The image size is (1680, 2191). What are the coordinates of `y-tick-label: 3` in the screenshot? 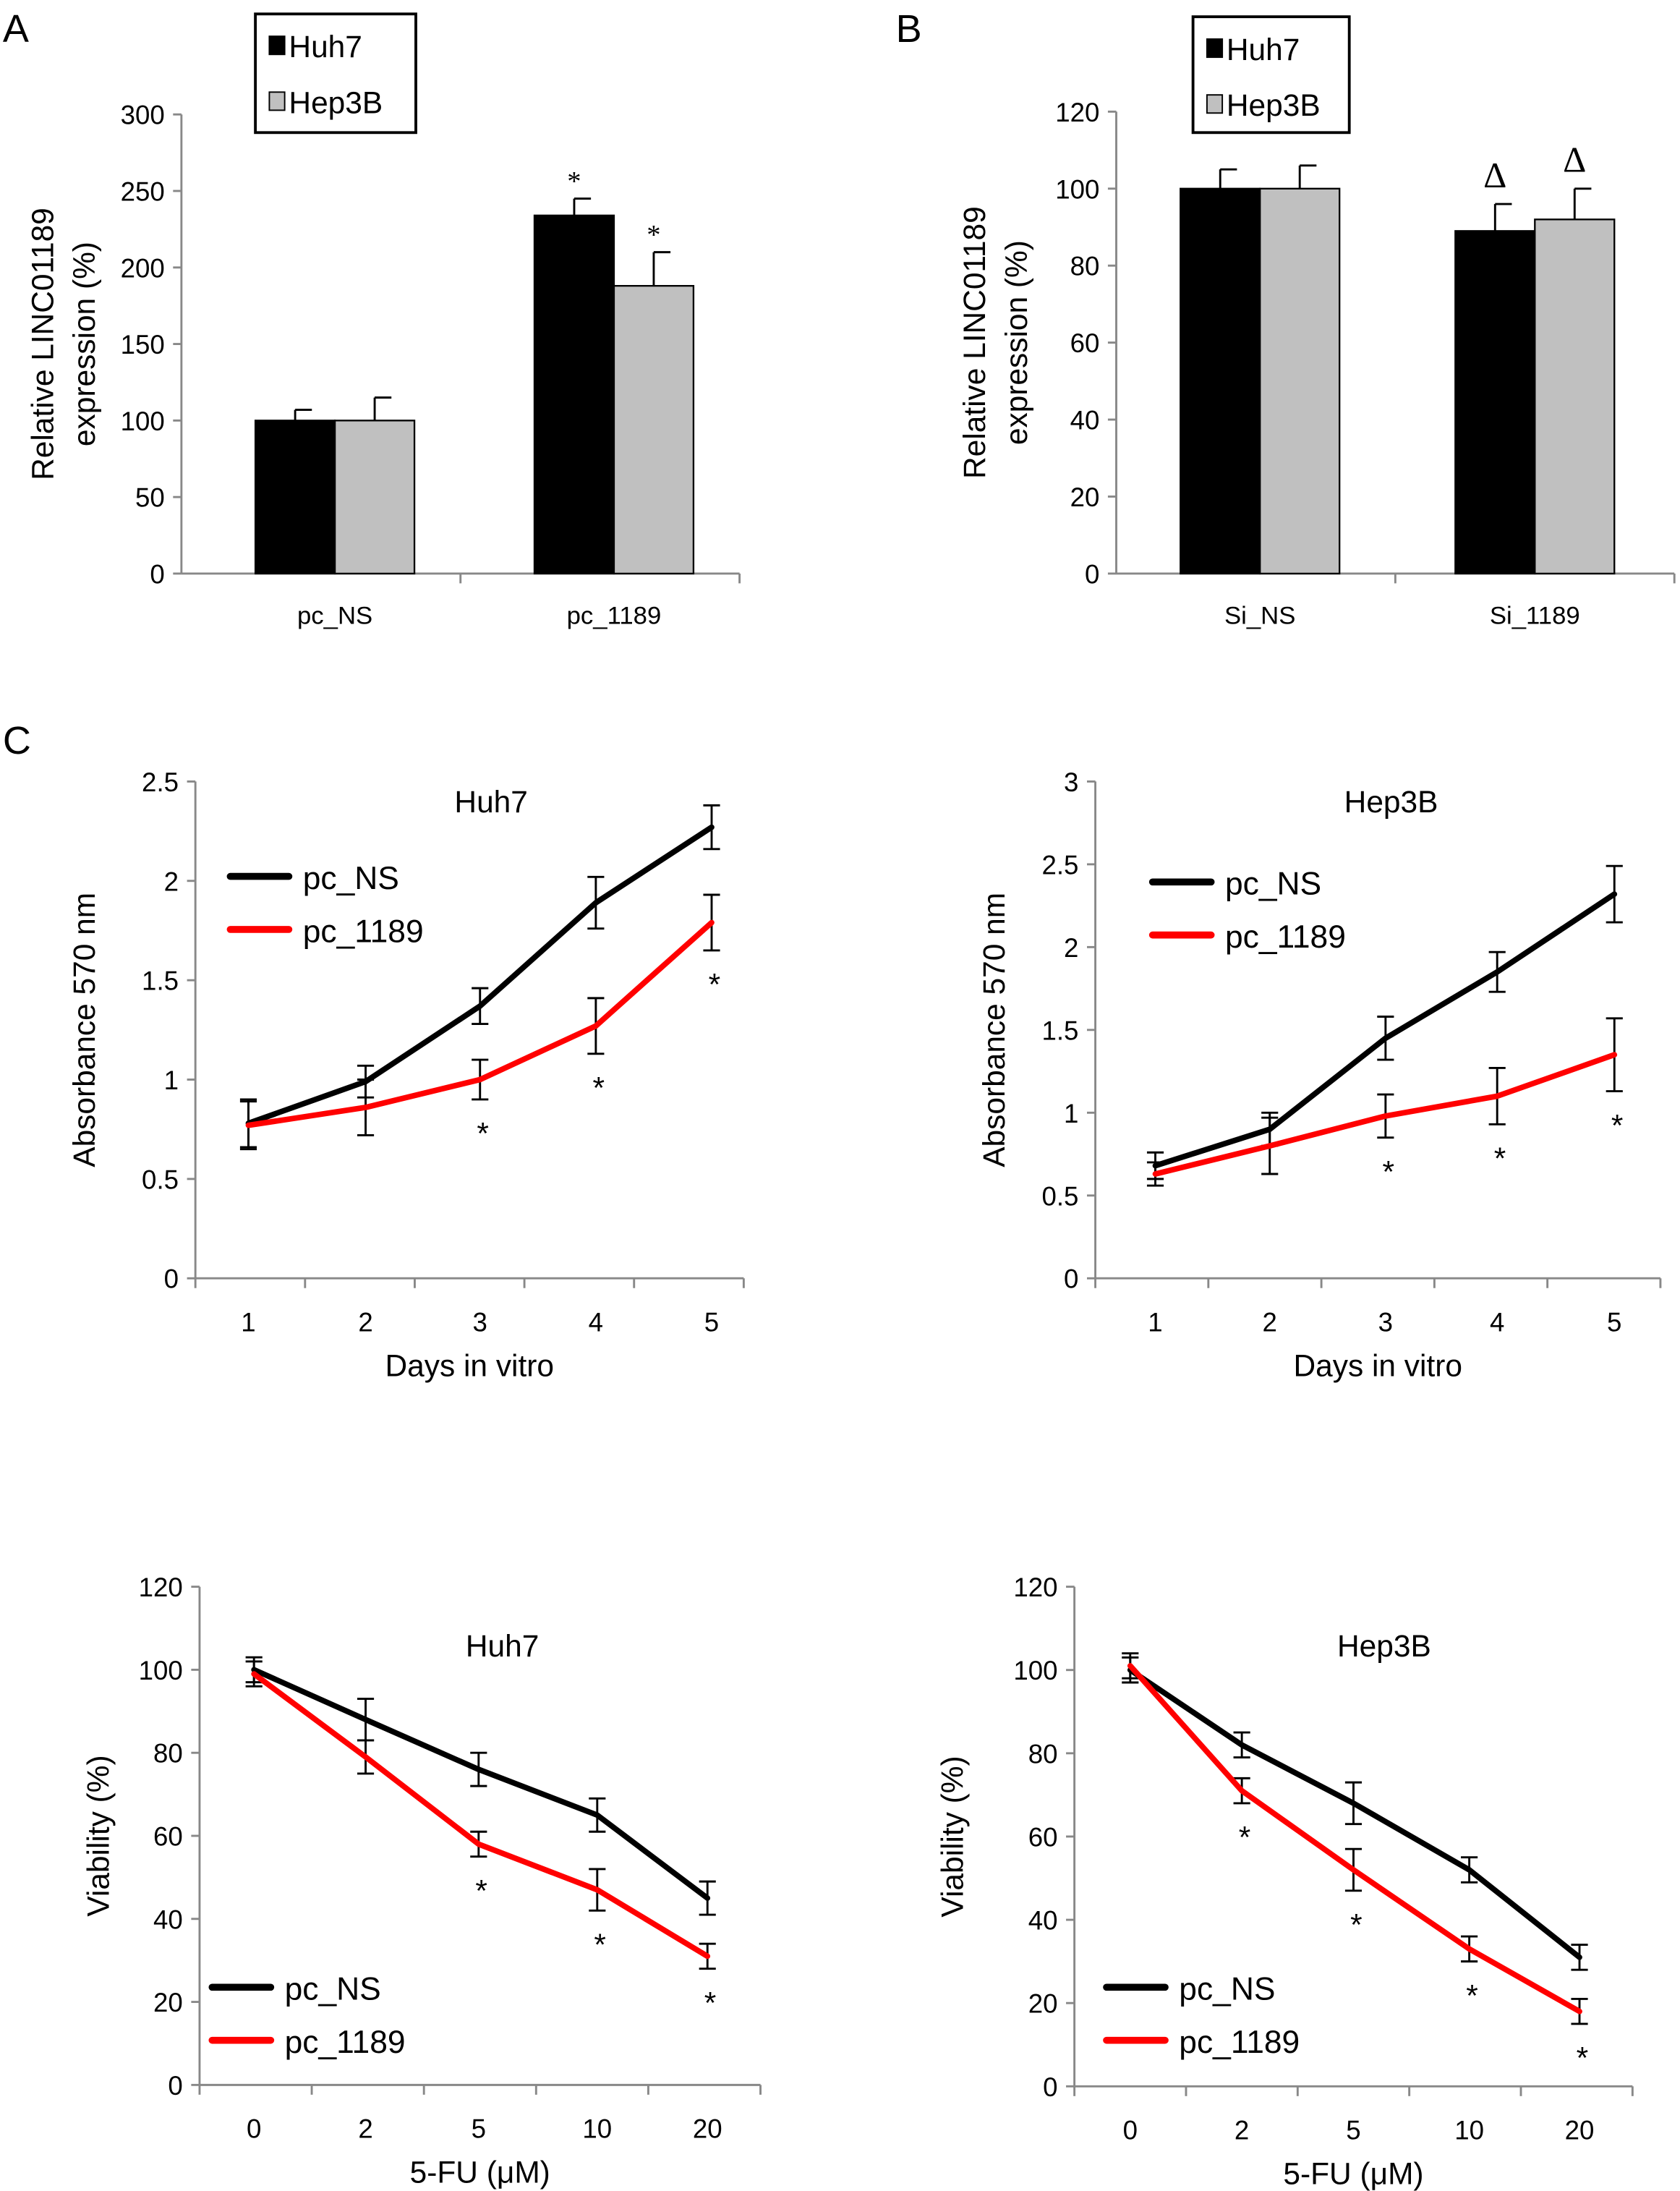 It's located at (1071, 782).